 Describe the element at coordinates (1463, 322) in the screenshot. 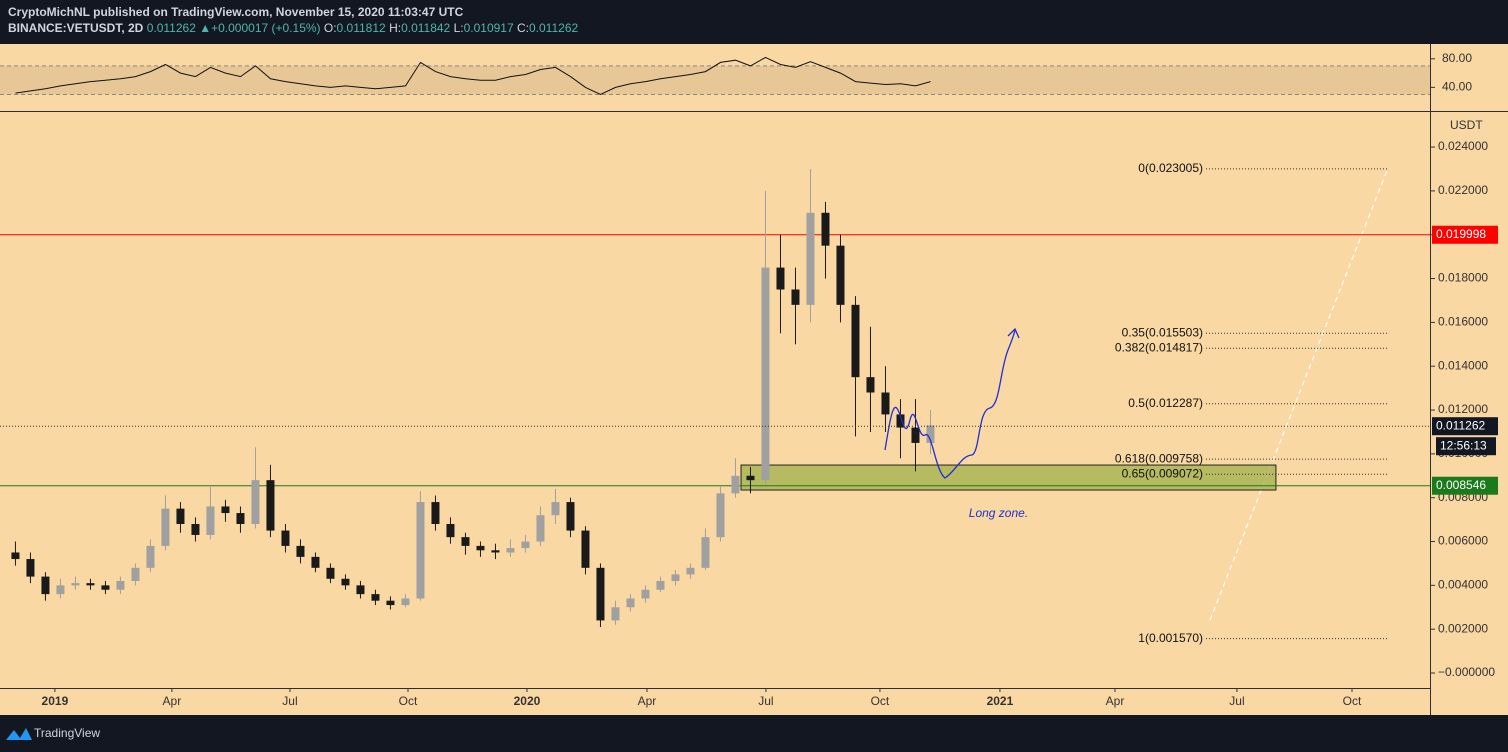

I see `y-tick-label: 0.016000` at that location.